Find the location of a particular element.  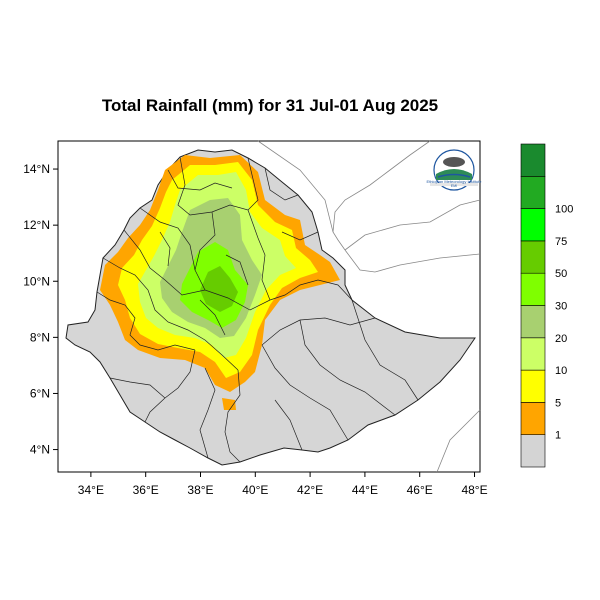

lon-tick-label: 40°E is located at coordinates (255, 490).